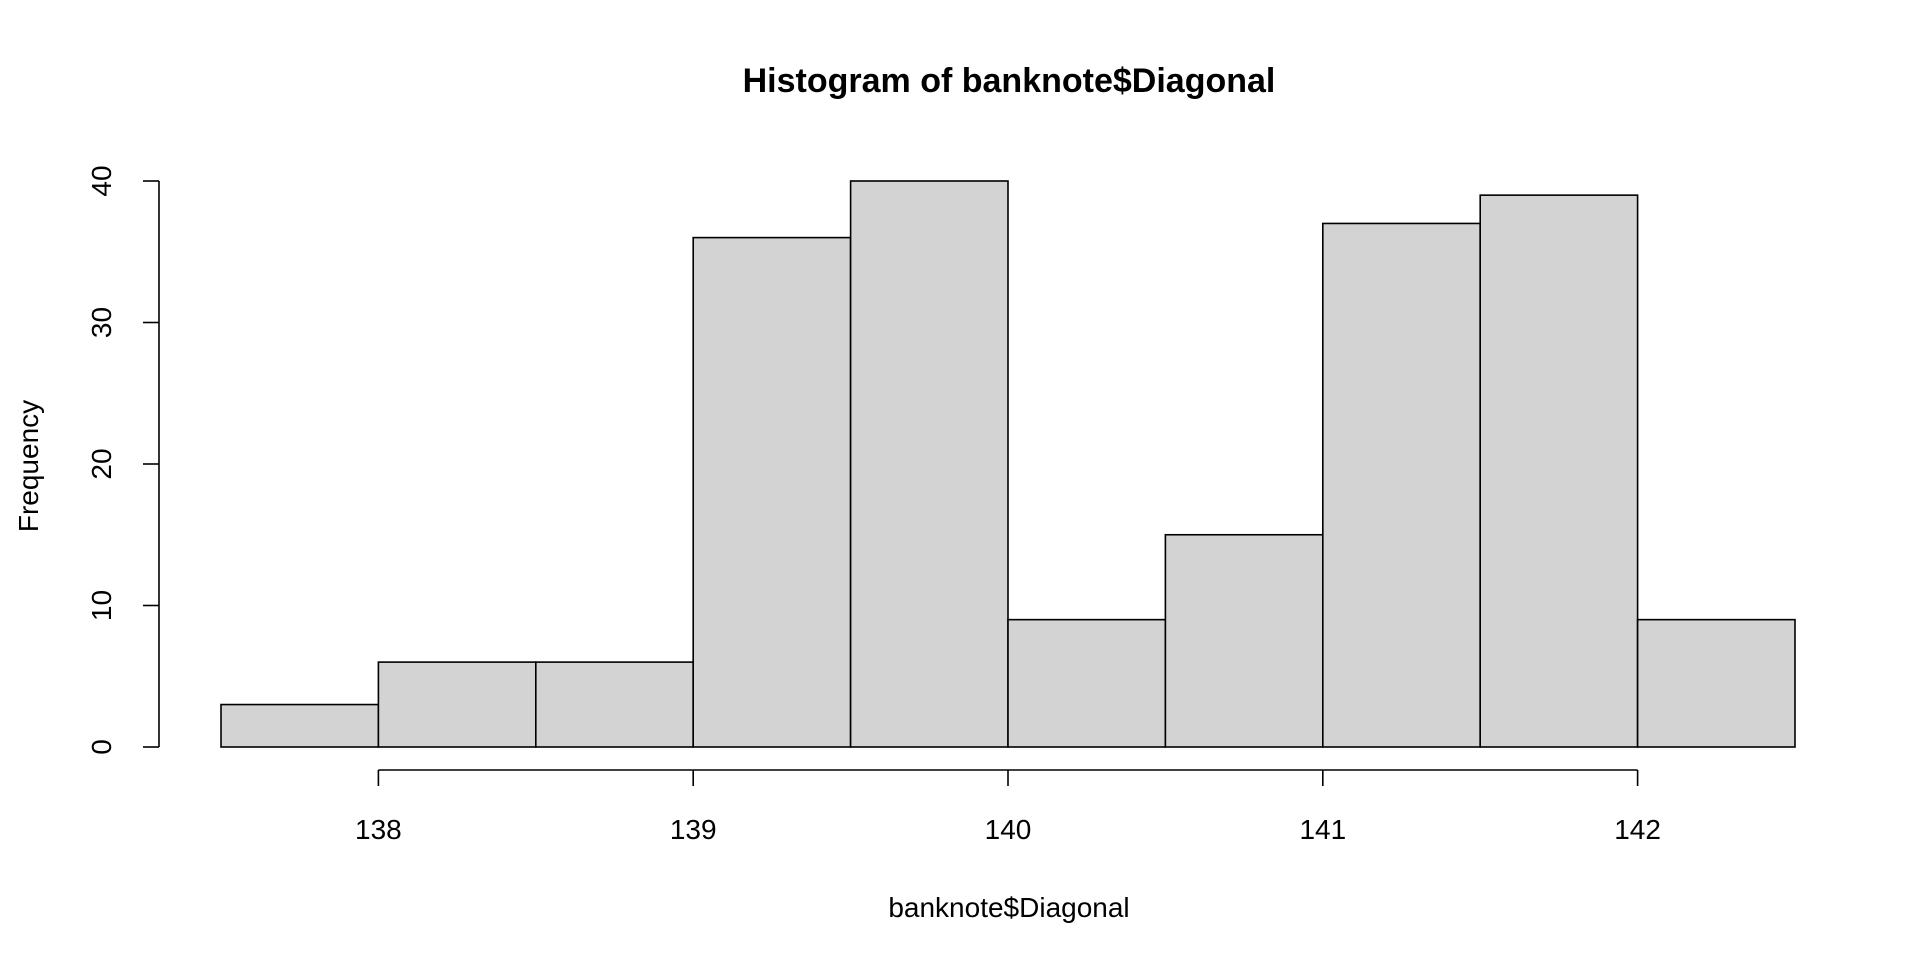 The height and width of the screenshot is (960, 1920). Describe the element at coordinates (1009, 81) in the screenshot. I see `chart-title: Histogram of banknote$Diagonal` at that location.